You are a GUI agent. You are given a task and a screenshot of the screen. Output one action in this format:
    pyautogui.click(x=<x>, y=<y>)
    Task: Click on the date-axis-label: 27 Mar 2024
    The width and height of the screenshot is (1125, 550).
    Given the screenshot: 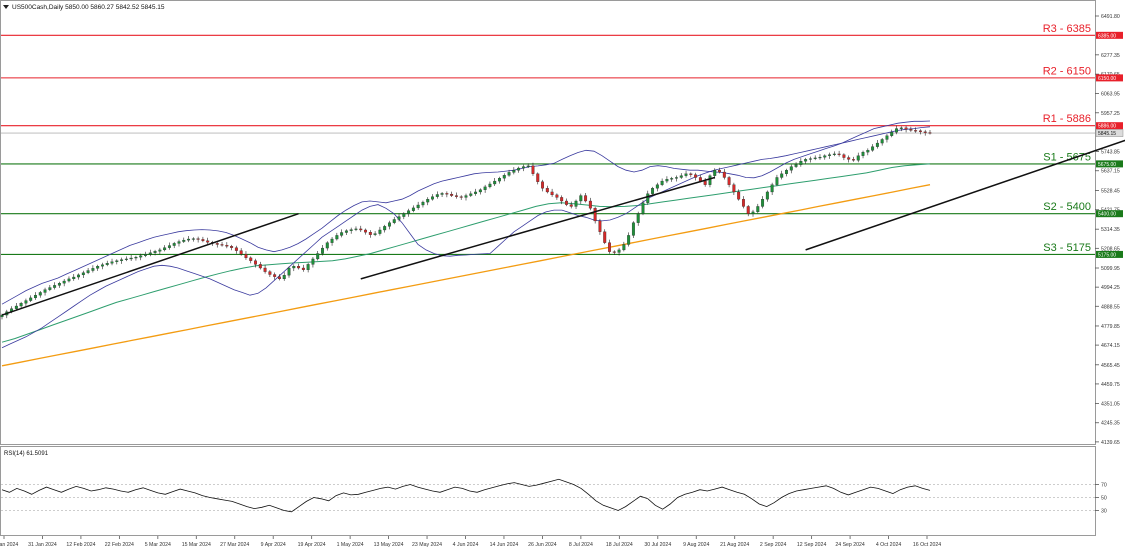 What is the action you would take?
    pyautogui.click(x=234, y=545)
    